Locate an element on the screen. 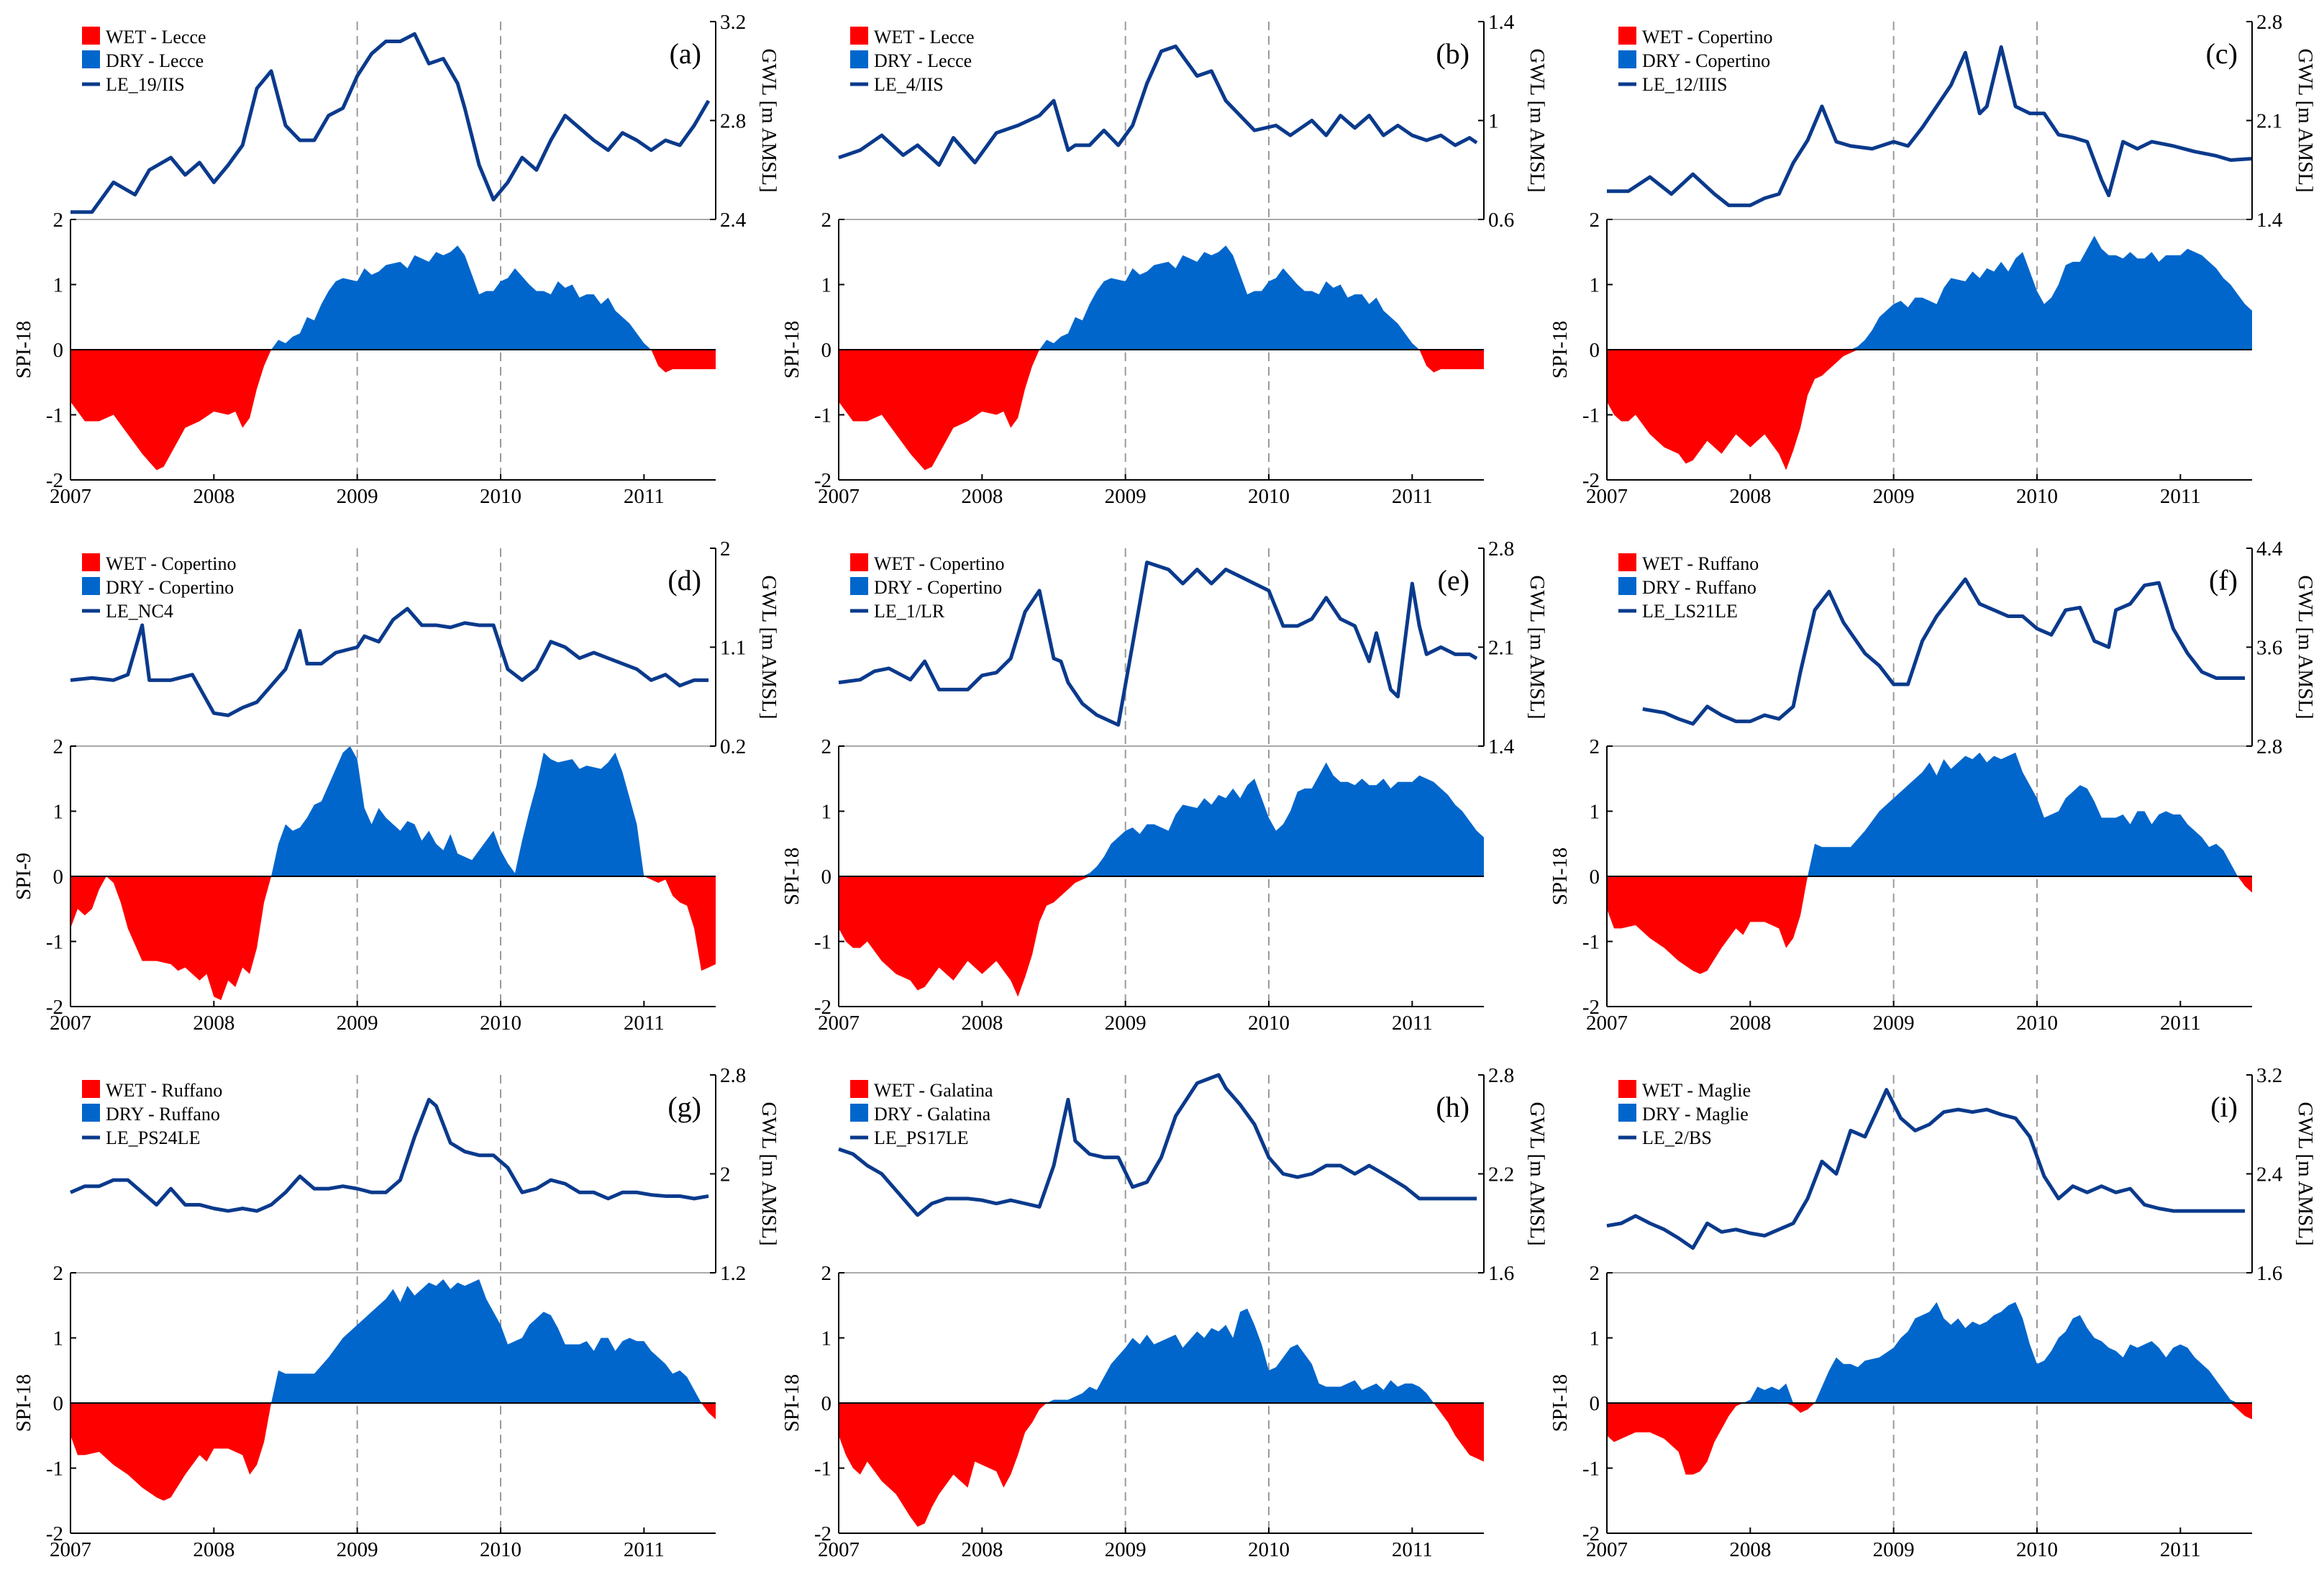 The image size is (2324, 1580). legend: WET - Lecce DRY - Lecce LE_19/IIS is located at coordinates (144, 61).